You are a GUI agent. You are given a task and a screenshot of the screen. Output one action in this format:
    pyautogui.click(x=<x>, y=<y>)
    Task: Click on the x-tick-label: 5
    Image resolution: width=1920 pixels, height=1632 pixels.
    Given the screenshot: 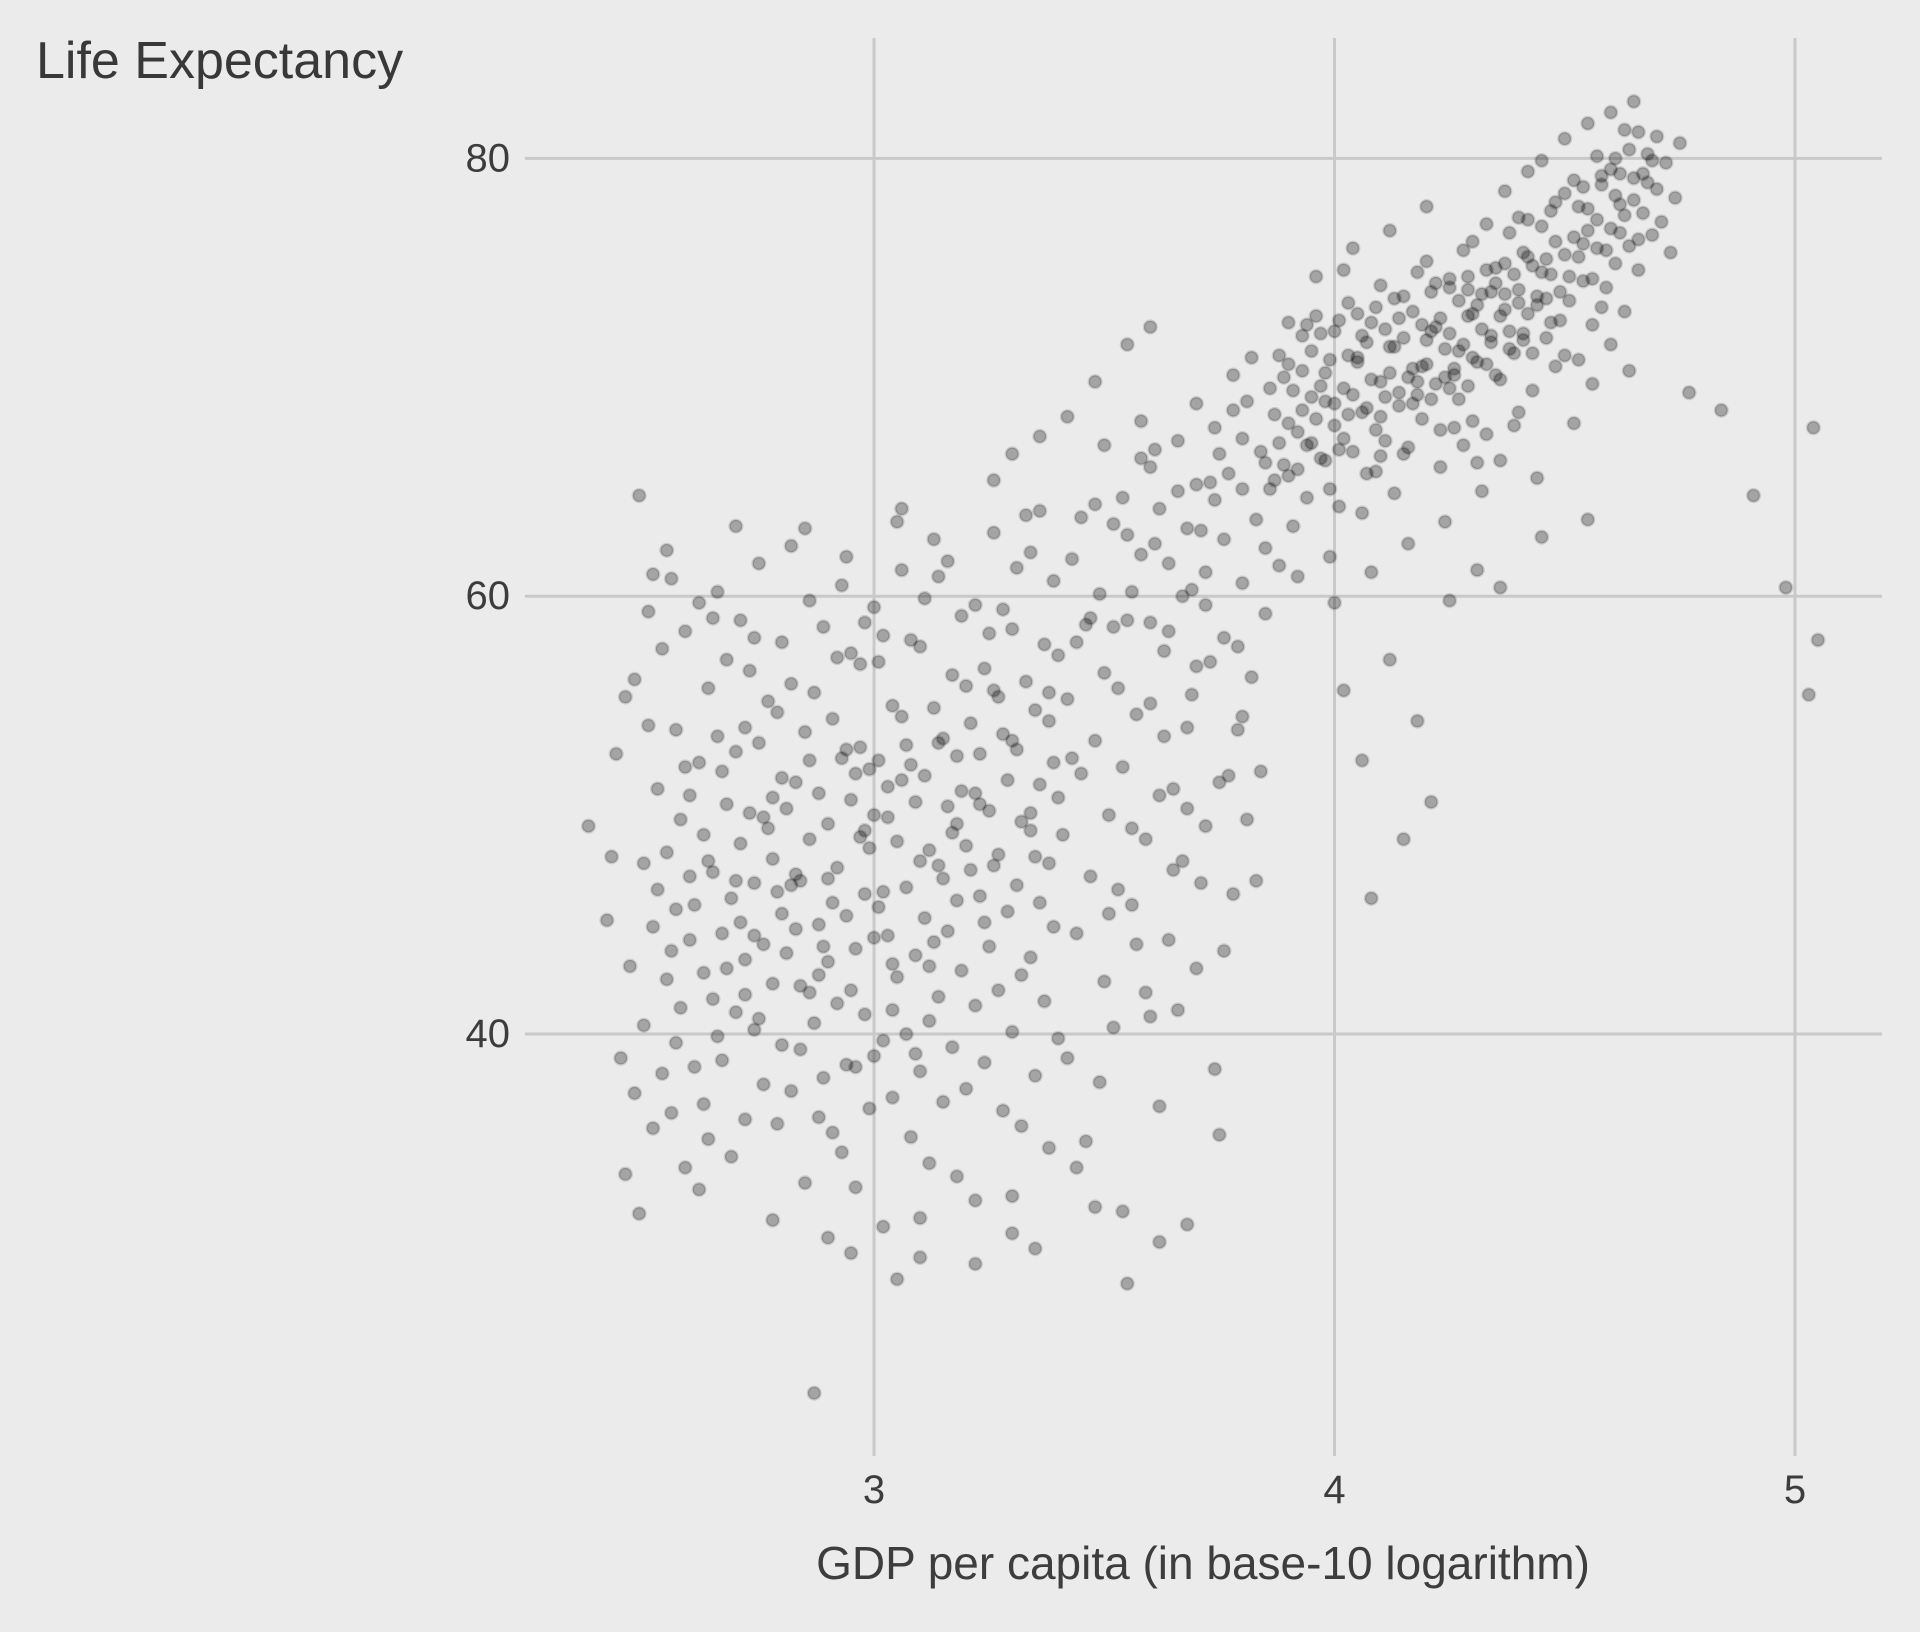 What is the action you would take?
    pyautogui.click(x=1795, y=1490)
    